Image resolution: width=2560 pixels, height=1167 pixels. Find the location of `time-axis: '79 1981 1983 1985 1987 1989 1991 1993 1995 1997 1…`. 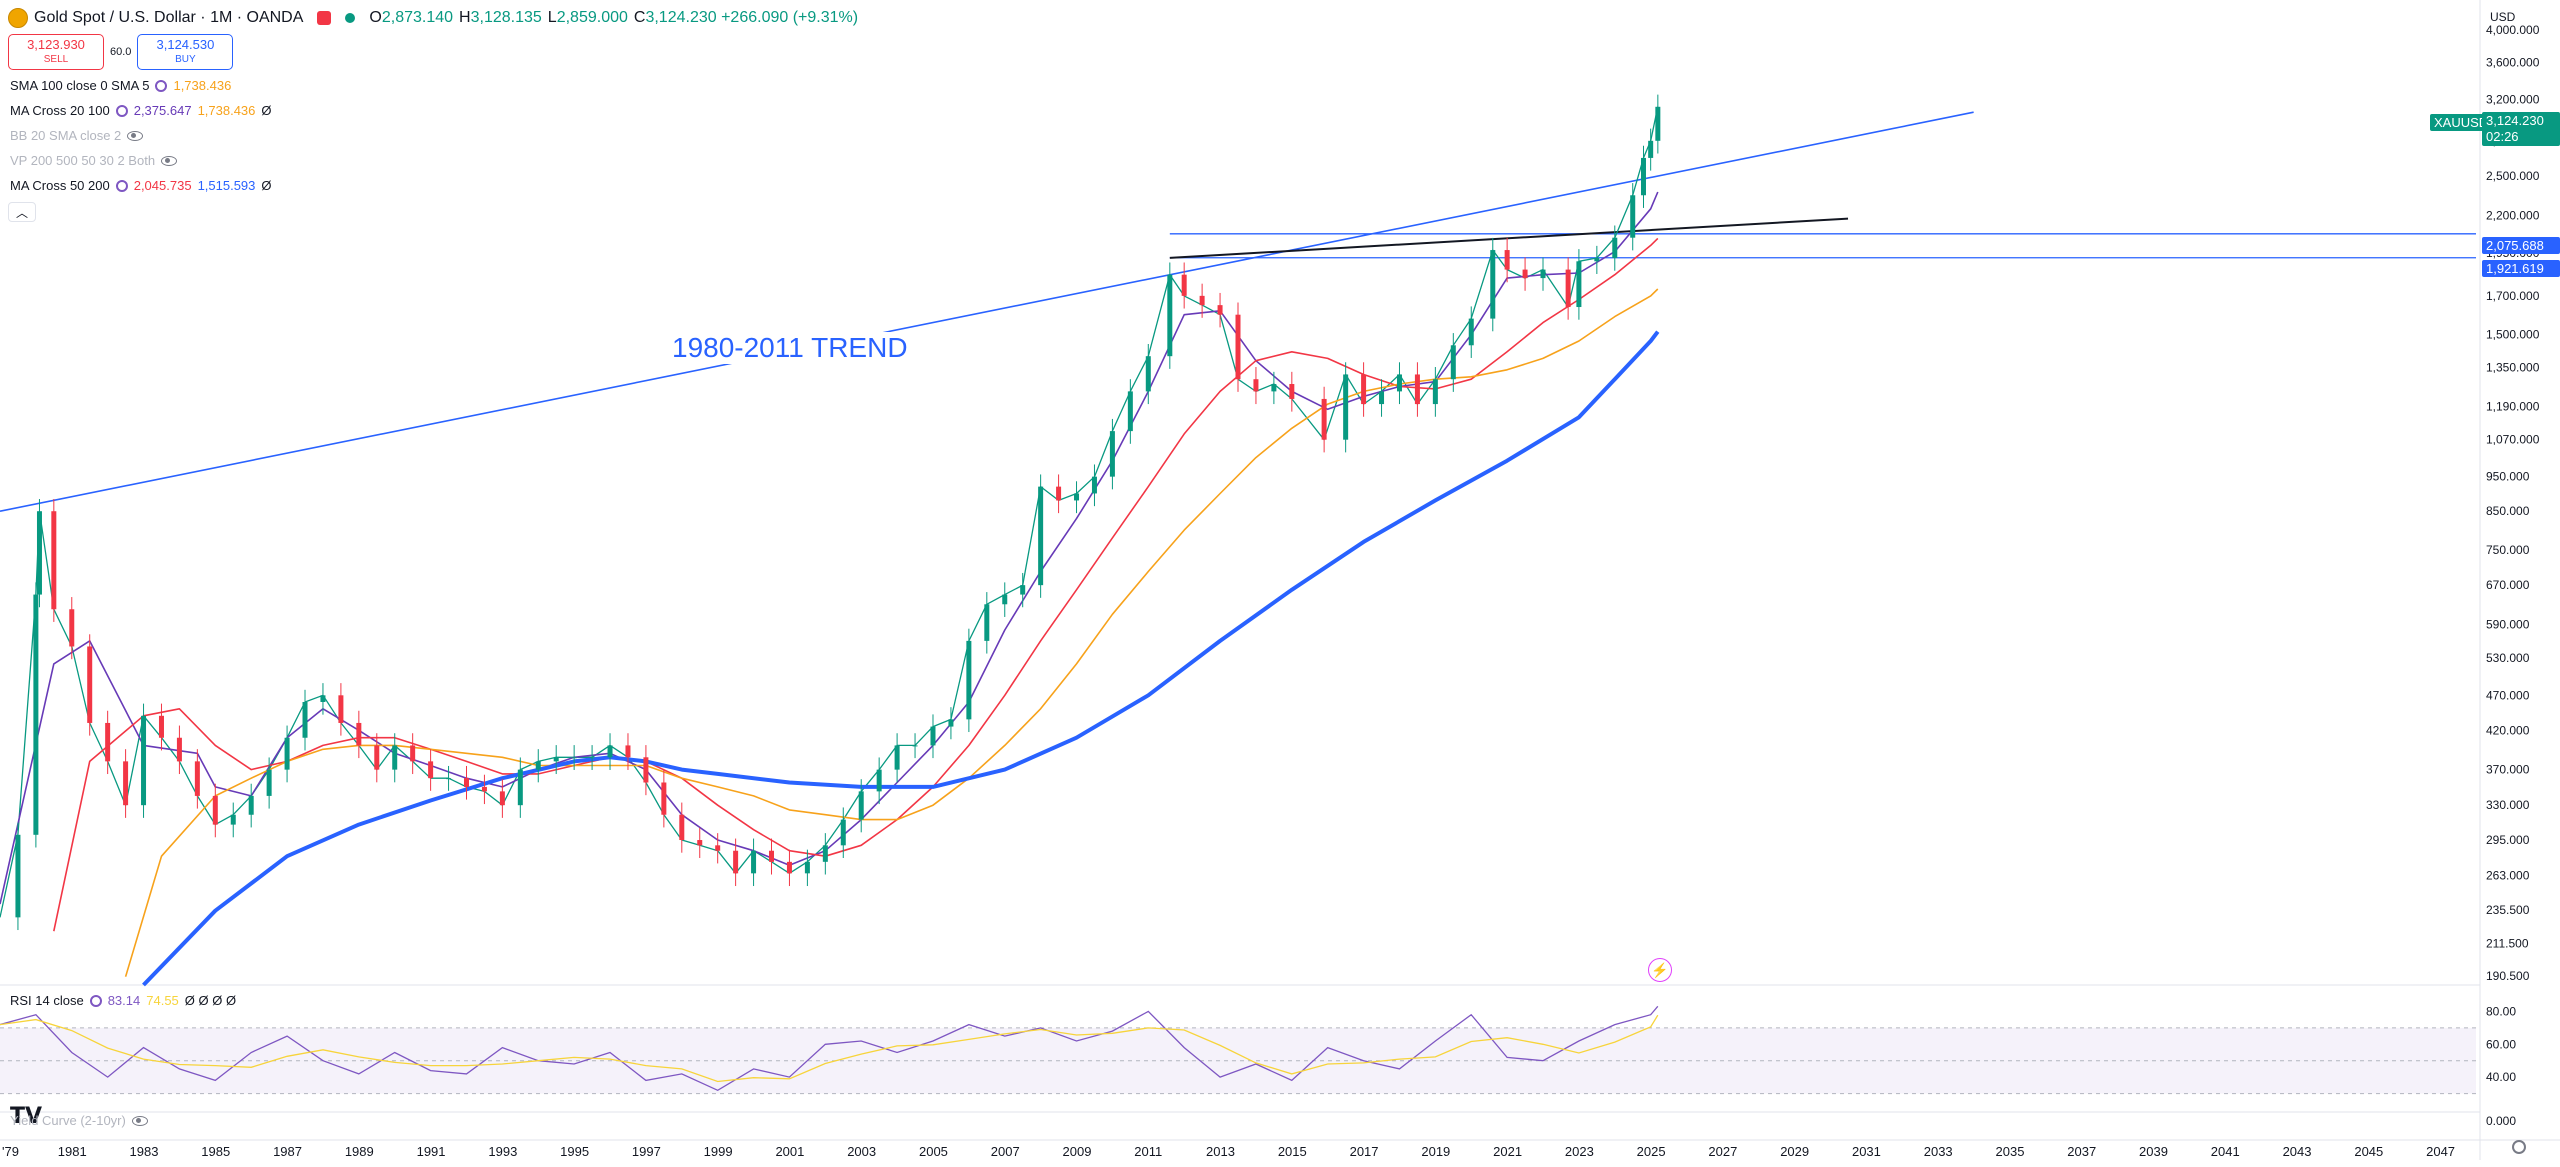

time-axis: '79 1981 1983 1985 1987 1989 1991 1993 1995 1997 1… is located at coordinates (1228, 1151).